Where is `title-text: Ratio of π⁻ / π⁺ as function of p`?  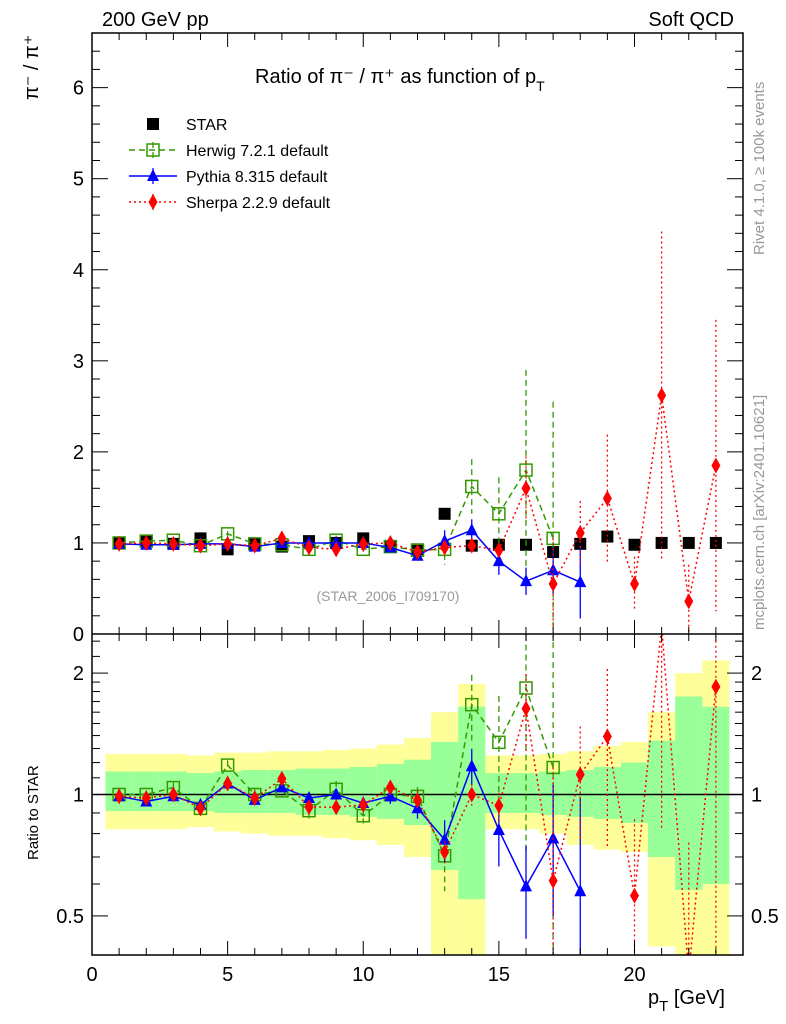 title-text: Ratio of π⁻ / π⁺ as function of p is located at coordinates (395, 77).